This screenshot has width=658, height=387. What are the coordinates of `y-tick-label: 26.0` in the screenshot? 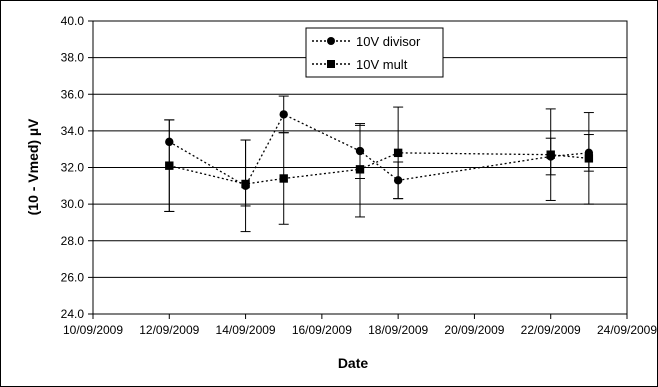 It's located at (73, 277).